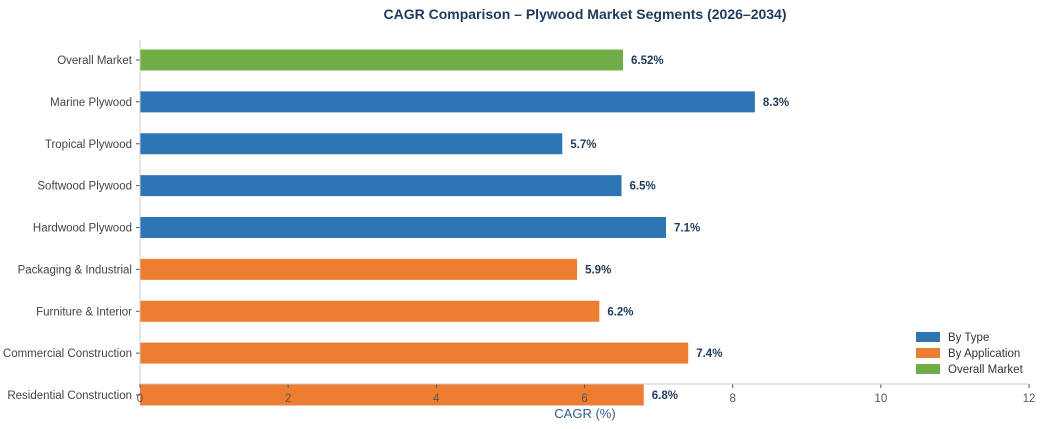 The height and width of the screenshot is (429, 1044). Describe the element at coordinates (598, 270) in the screenshot. I see `data-label: 5.9%` at that location.